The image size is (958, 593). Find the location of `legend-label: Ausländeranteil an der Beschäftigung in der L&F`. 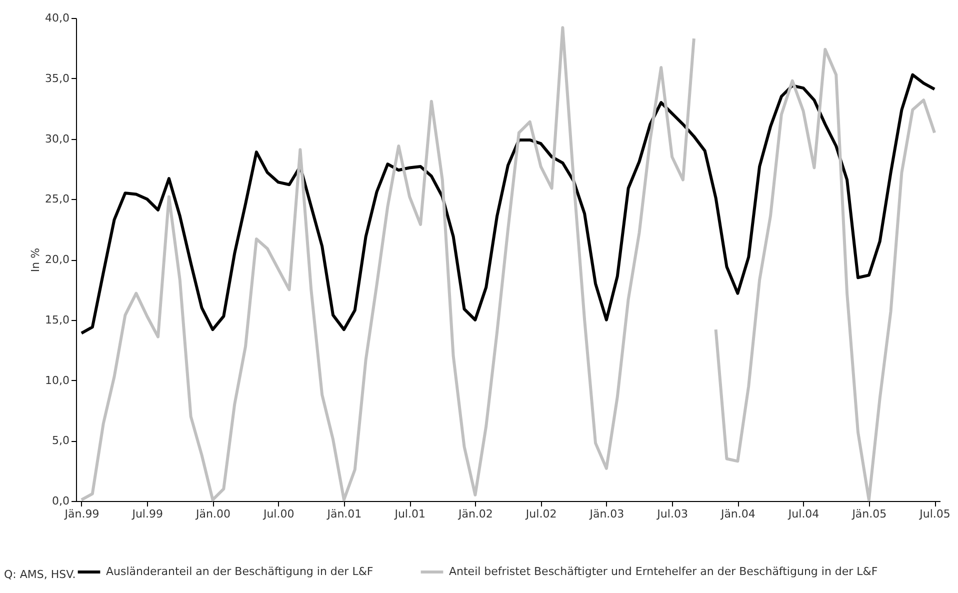

legend-label: Ausländeranteil an der Beschäftigung in der L&F is located at coordinates (240, 571).